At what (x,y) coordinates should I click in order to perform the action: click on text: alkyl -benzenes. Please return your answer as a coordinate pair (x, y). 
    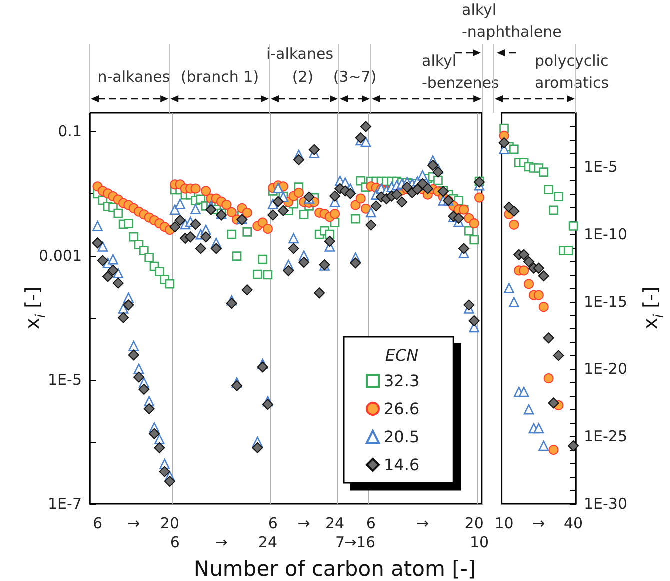
    Looking at the image, I should click on (461, 72).